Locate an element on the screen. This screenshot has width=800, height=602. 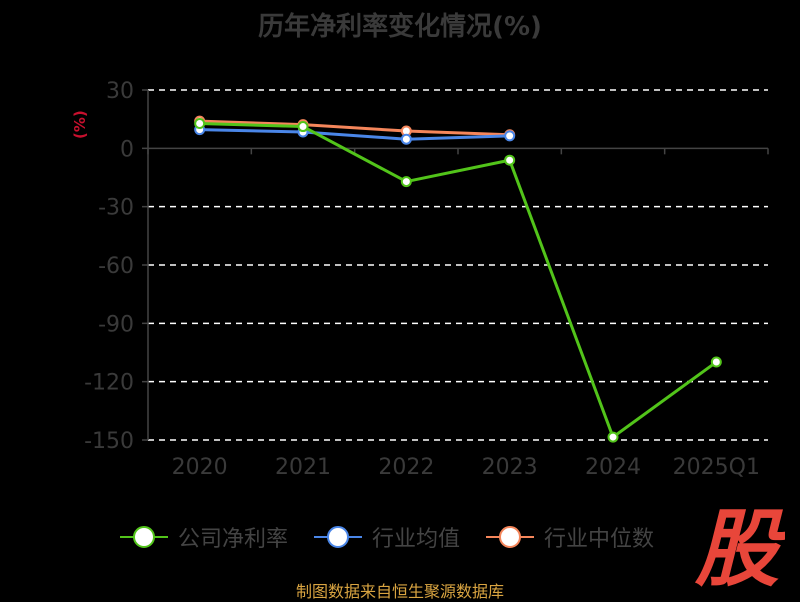
y-tick-label: -60 is located at coordinates (116, 266).